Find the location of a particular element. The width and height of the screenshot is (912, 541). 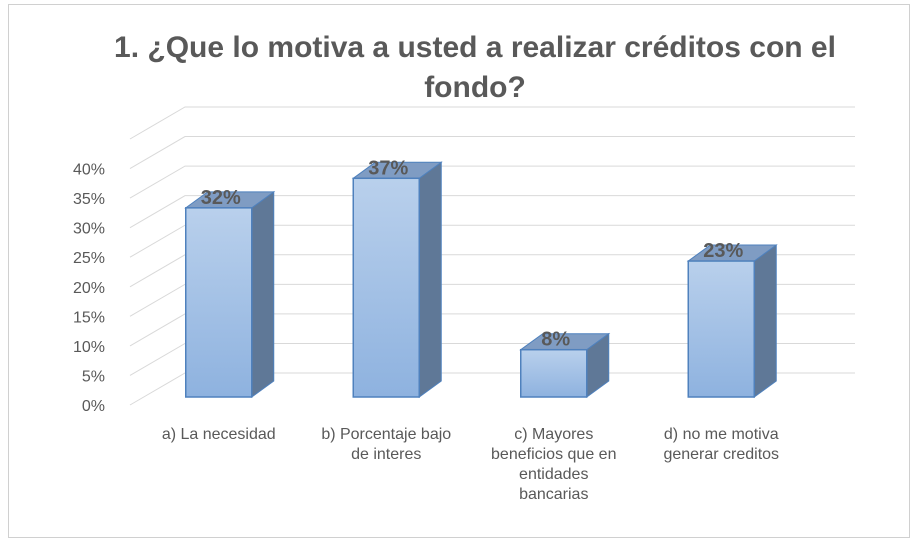

y-tick-label: 5% is located at coordinates (93, 376).